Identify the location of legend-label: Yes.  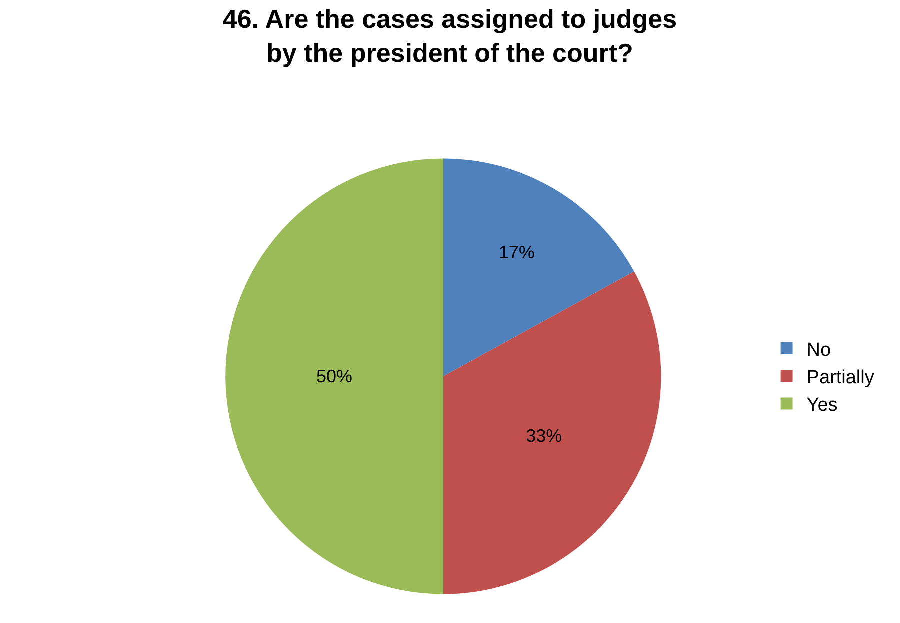
(822, 405).